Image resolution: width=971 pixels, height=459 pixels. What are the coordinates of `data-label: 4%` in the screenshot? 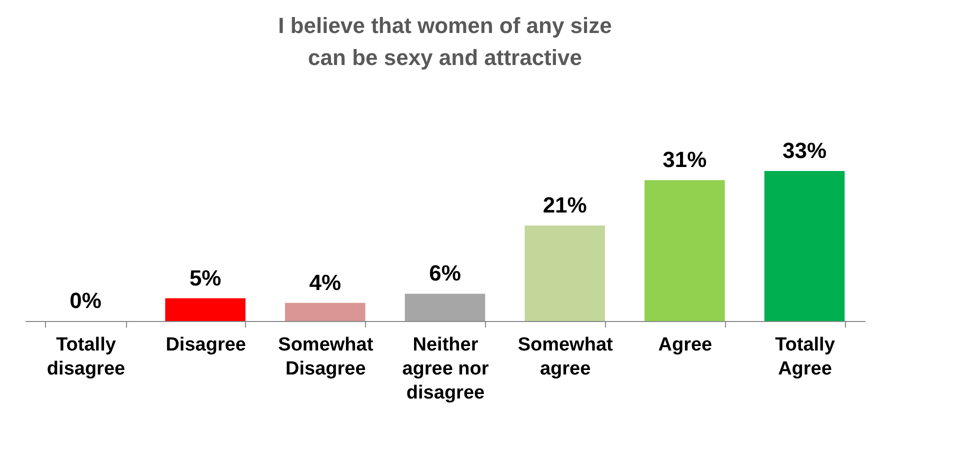 It's located at (325, 282).